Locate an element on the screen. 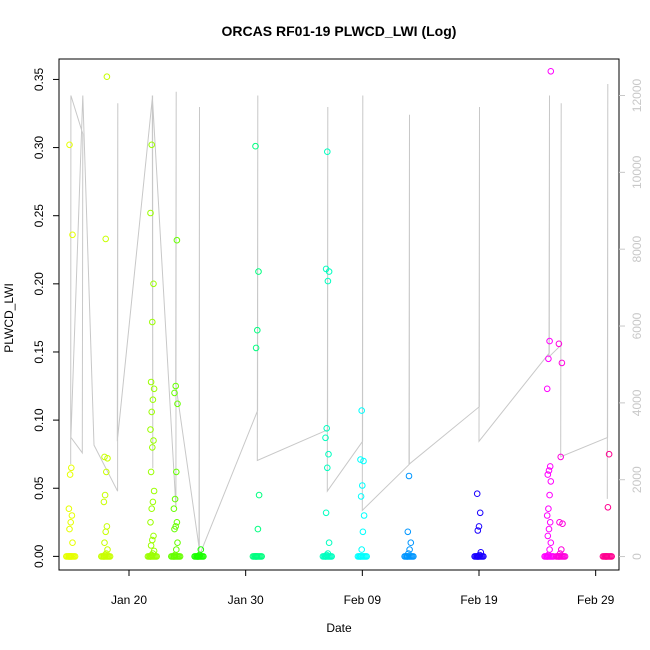 The width and height of the screenshot is (650, 650). y-tick-label: 0.05 is located at coordinates (39, 488).